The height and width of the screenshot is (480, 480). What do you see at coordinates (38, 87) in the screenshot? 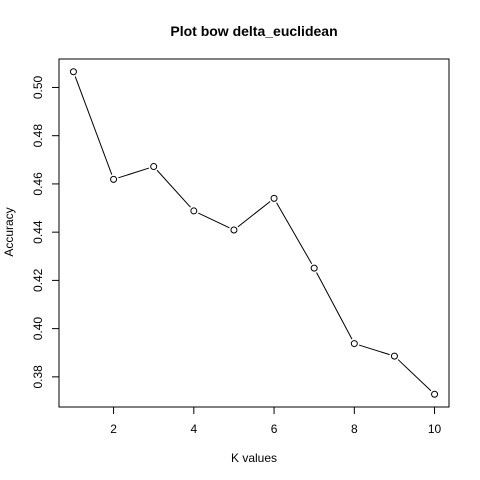
I see `y-tick-label: 0.50` at bounding box center [38, 87].